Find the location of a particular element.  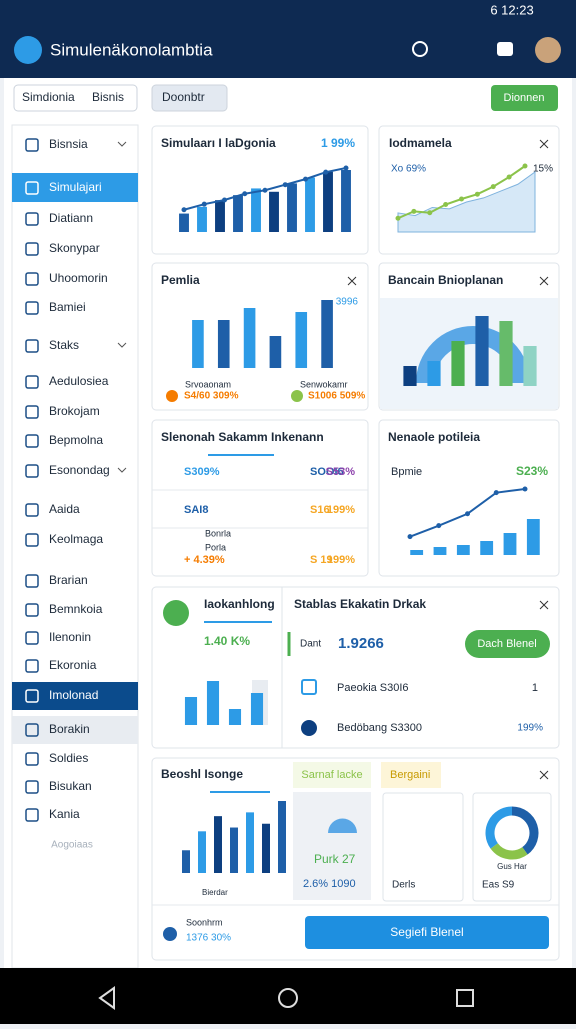

label: Bepmolna is located at coordinates (76, 440).